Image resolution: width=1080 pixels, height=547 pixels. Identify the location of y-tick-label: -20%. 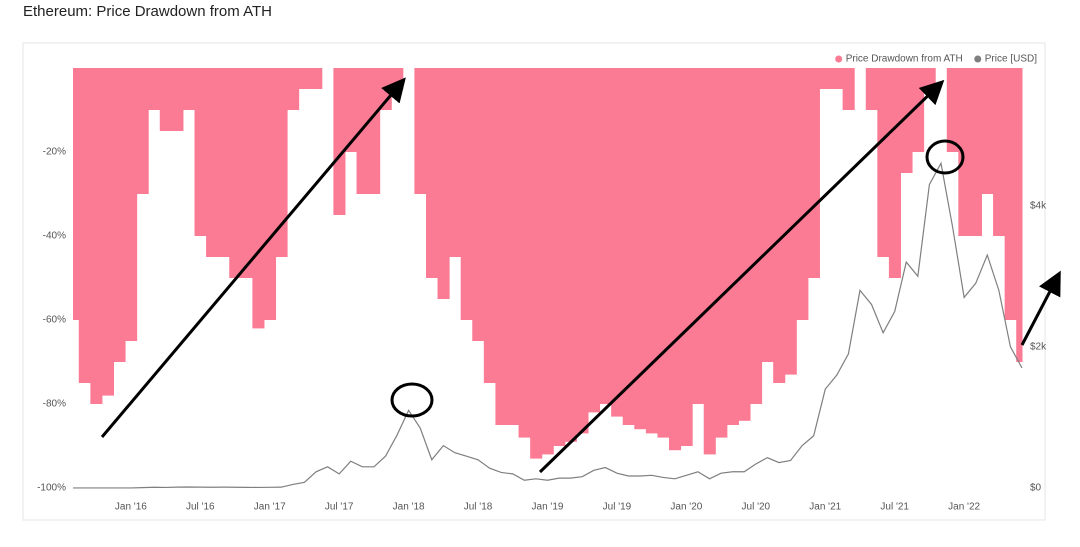
(54, 152).